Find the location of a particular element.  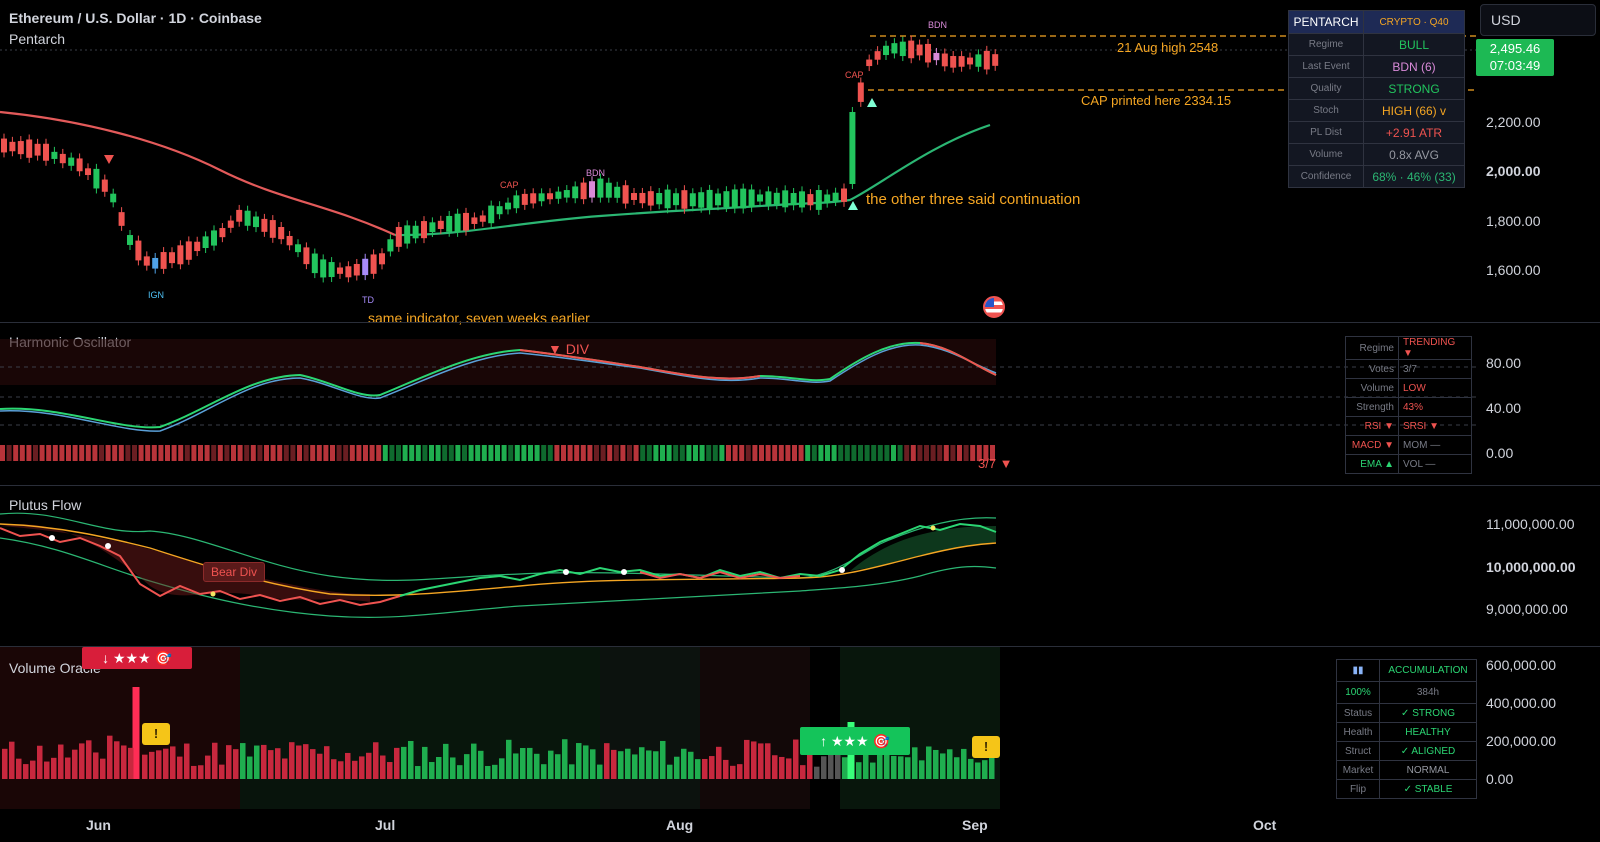

oscillator-axis: 80.00 40.00 0.00 is located at coordinates (1538, 404).